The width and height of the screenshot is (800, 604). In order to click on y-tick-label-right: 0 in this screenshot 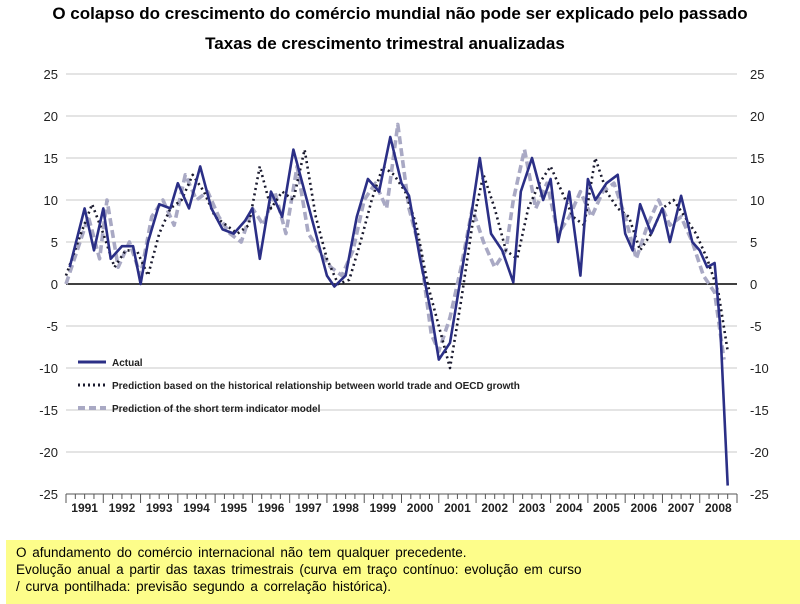, I will do `click(753, 284)`.